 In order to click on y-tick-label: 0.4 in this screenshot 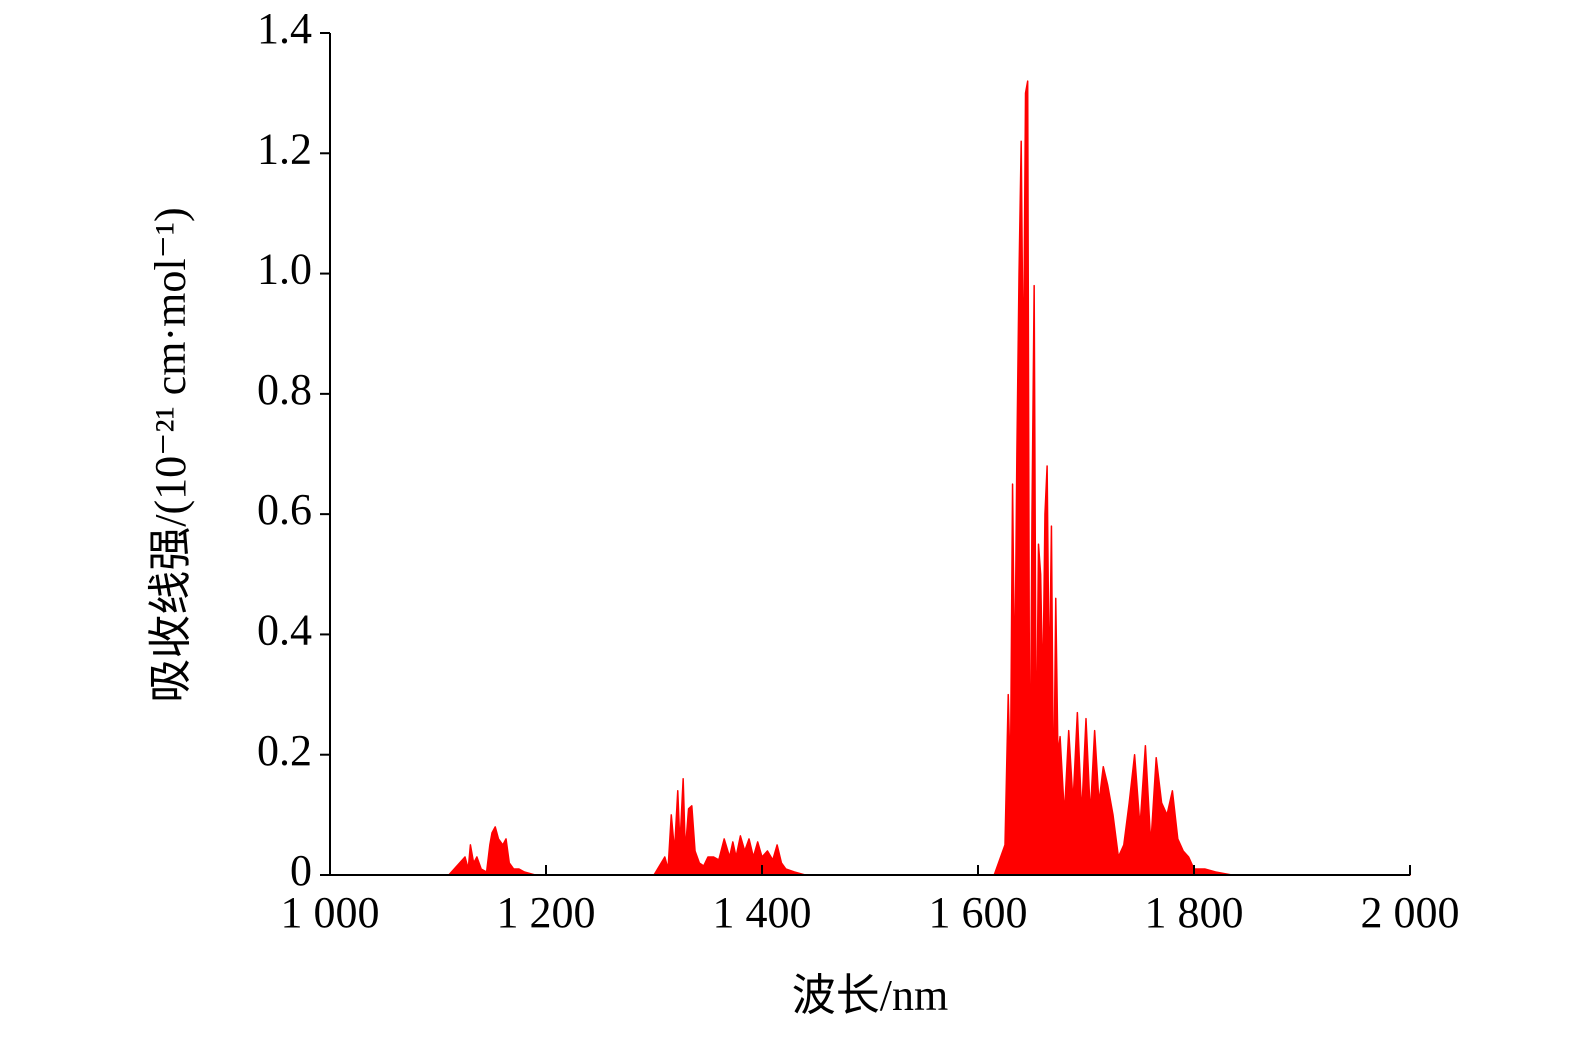, I will do `click(284, 630)`.